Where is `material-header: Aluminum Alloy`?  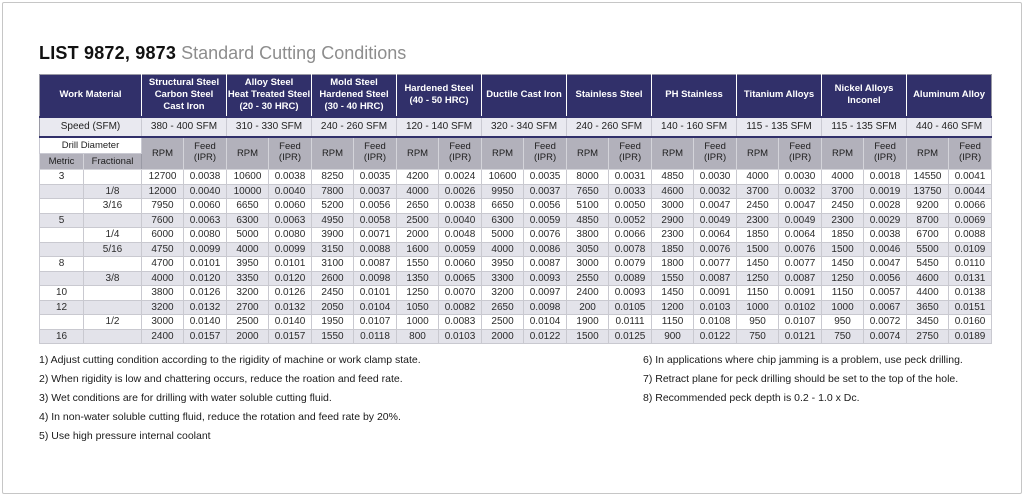 material-header: Aluminum Alloy is located at coordinates (949, 95).